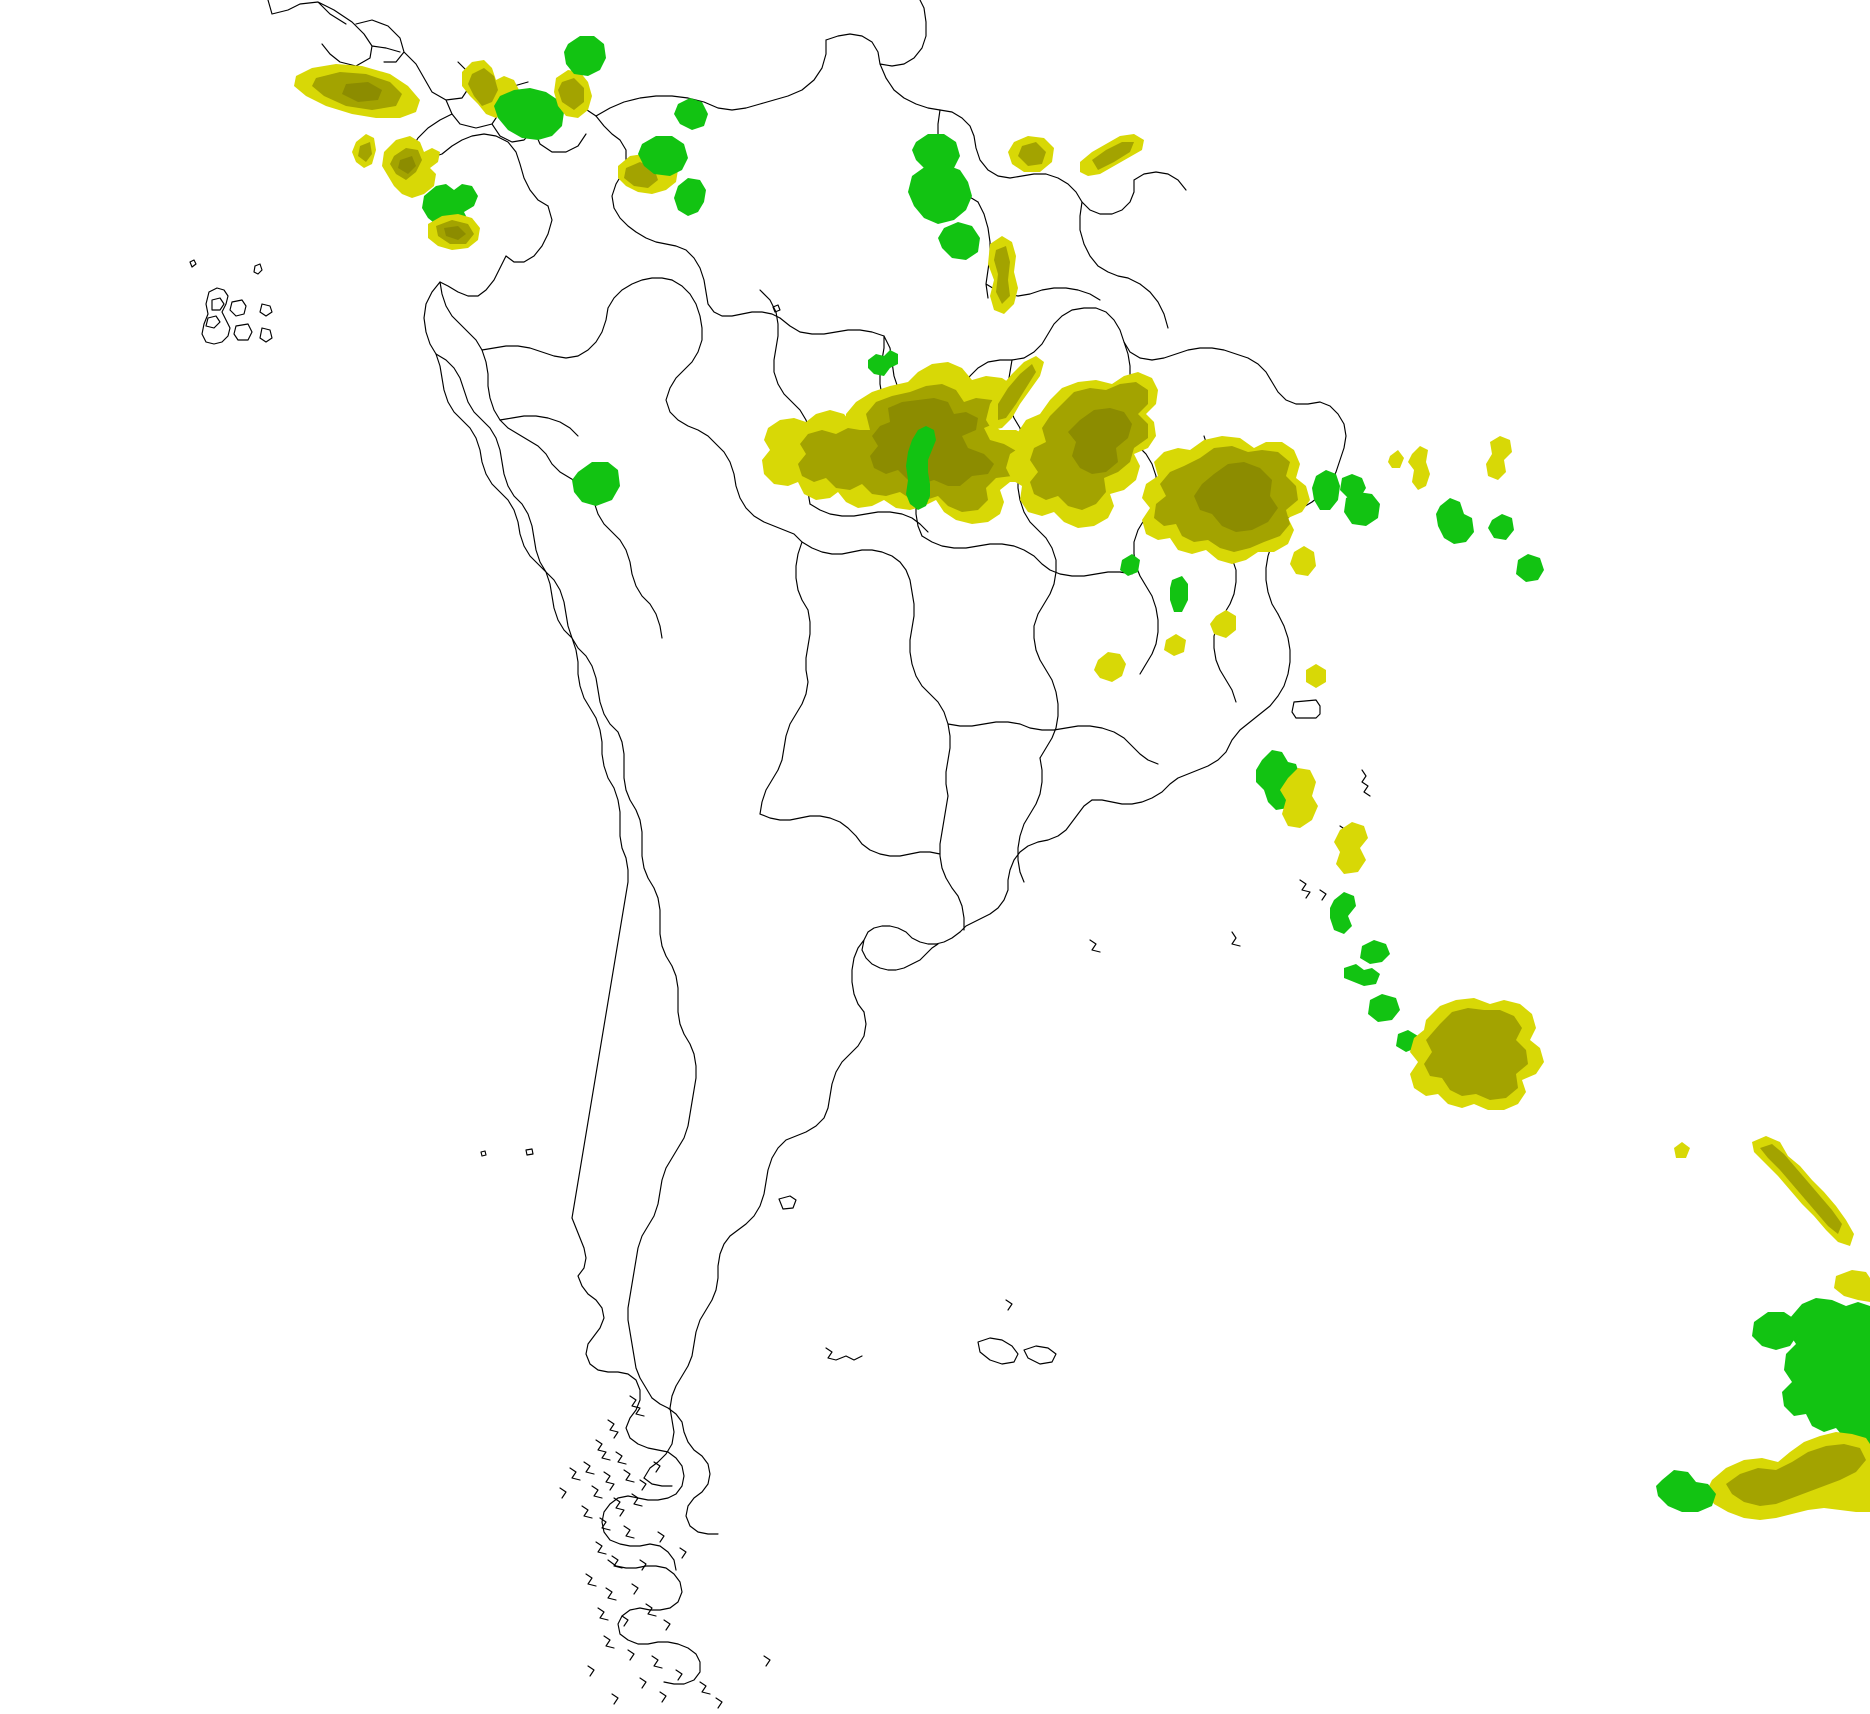 This screenshot has height=1714, width=1870. What do you see at coordinates (663, 156) in the screenshot?
I see `patch-venezuela-guayana-green` at bounding box center [663, 156].